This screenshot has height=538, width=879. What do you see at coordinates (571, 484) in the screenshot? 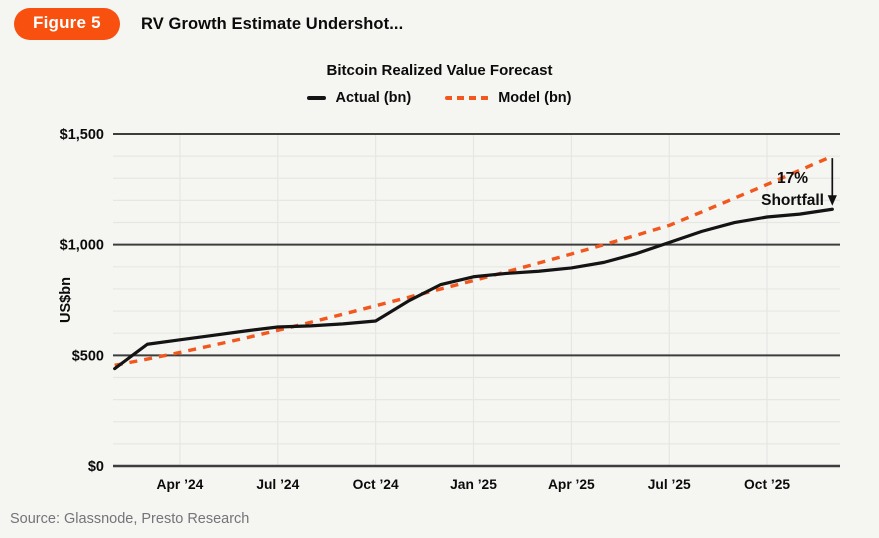
I see `x-tick-label: Apr ’25` at bounding box center [571, 484].